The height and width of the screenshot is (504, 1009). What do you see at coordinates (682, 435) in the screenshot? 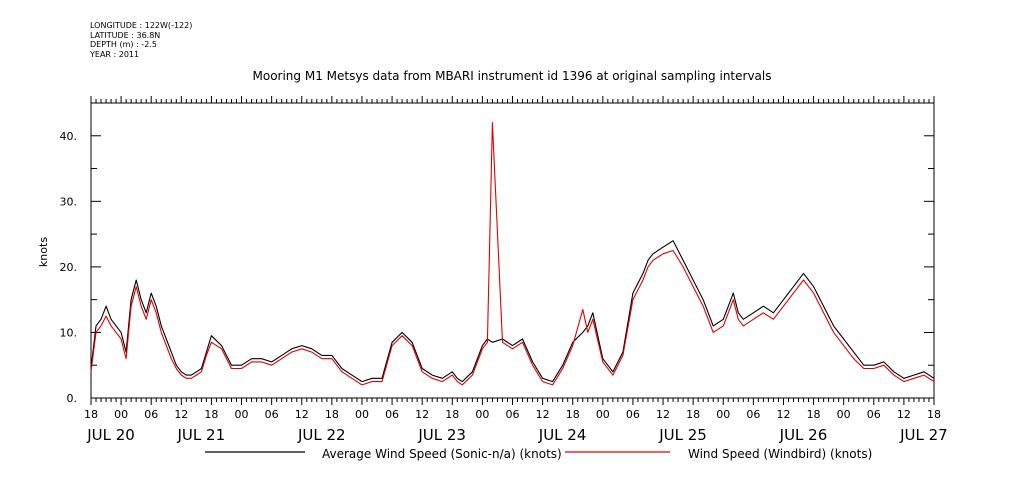
I see `x-day-label: JUL 25` at bounding box center [682, 435].